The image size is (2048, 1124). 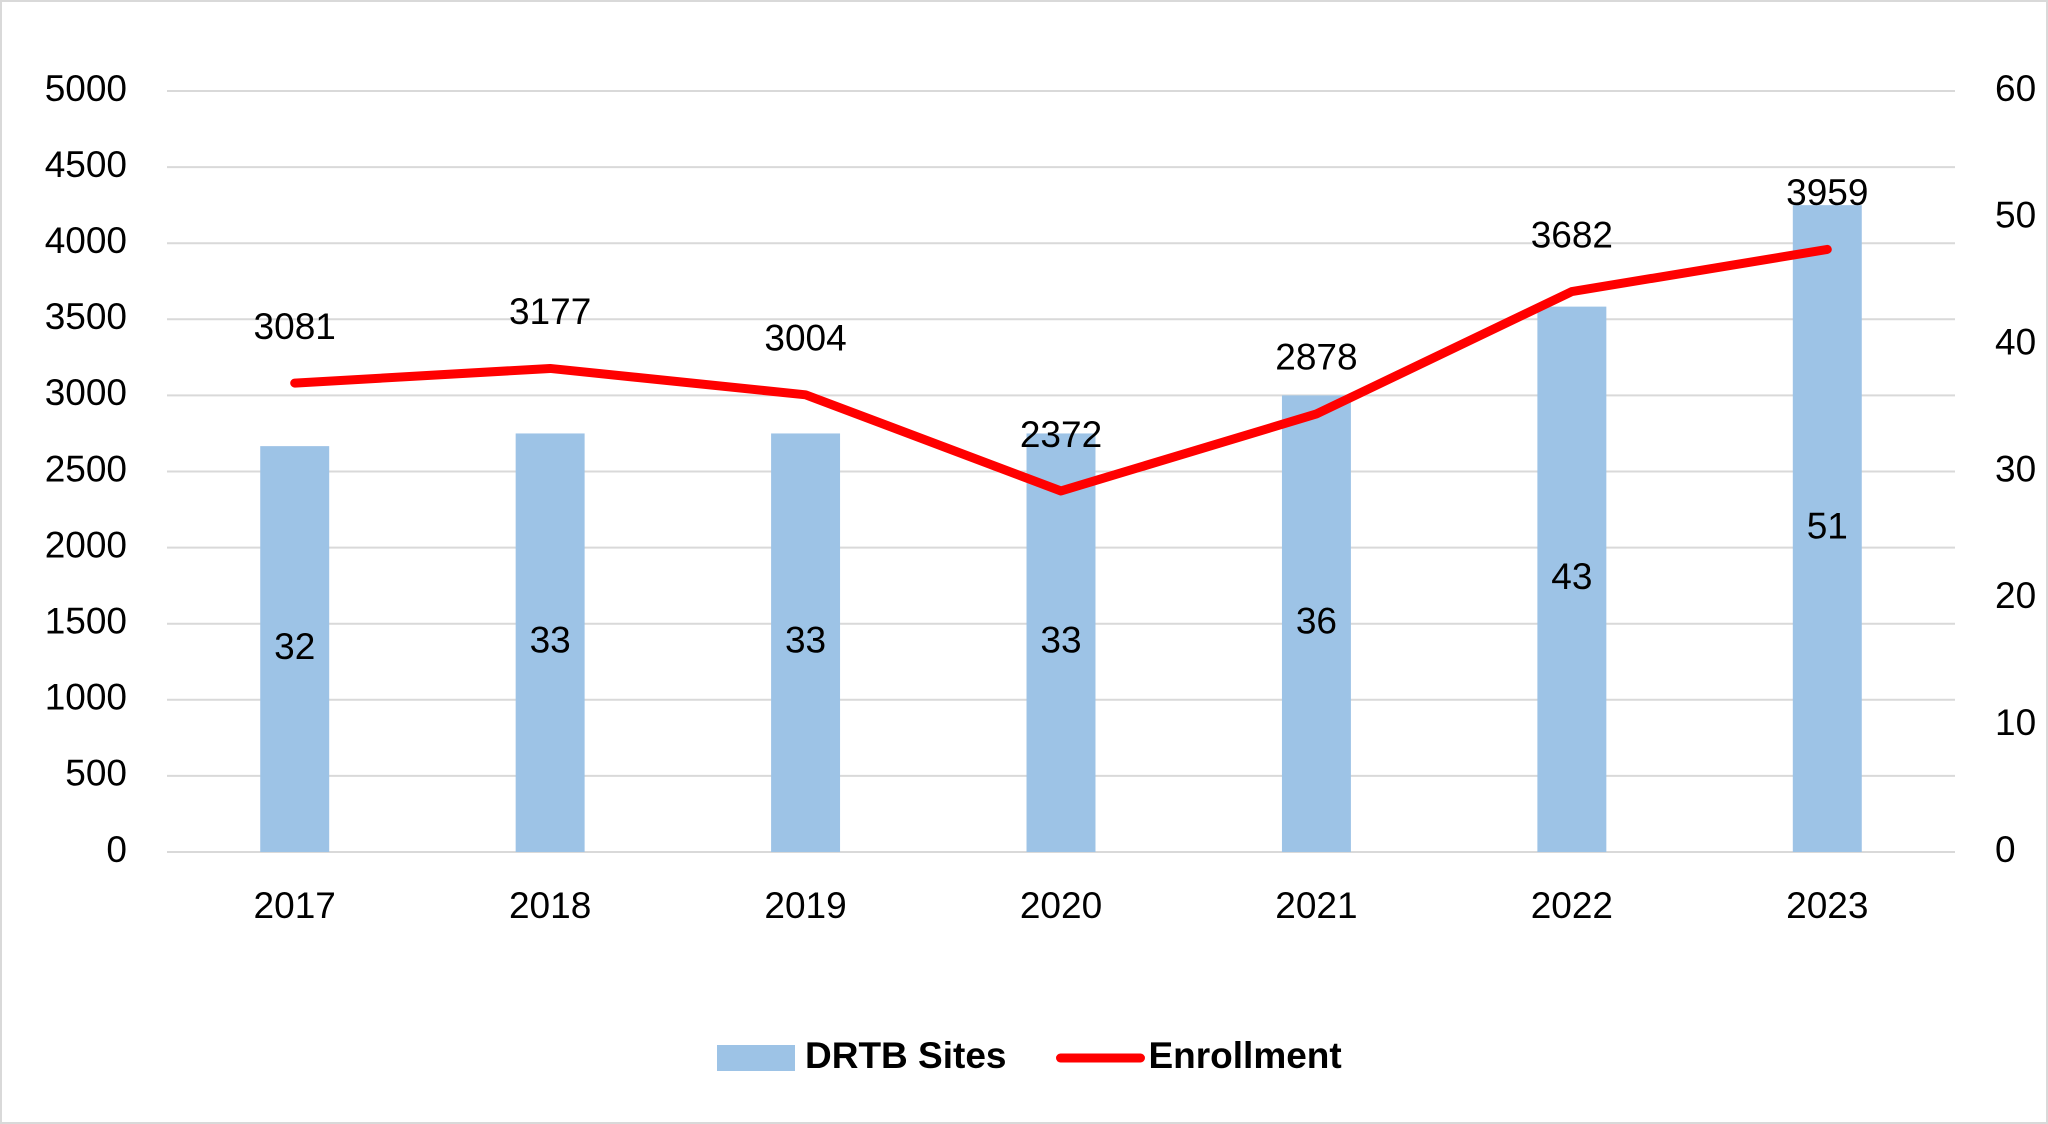 I want to click on y-tick-label: 1500, so click(x=86, y=620).